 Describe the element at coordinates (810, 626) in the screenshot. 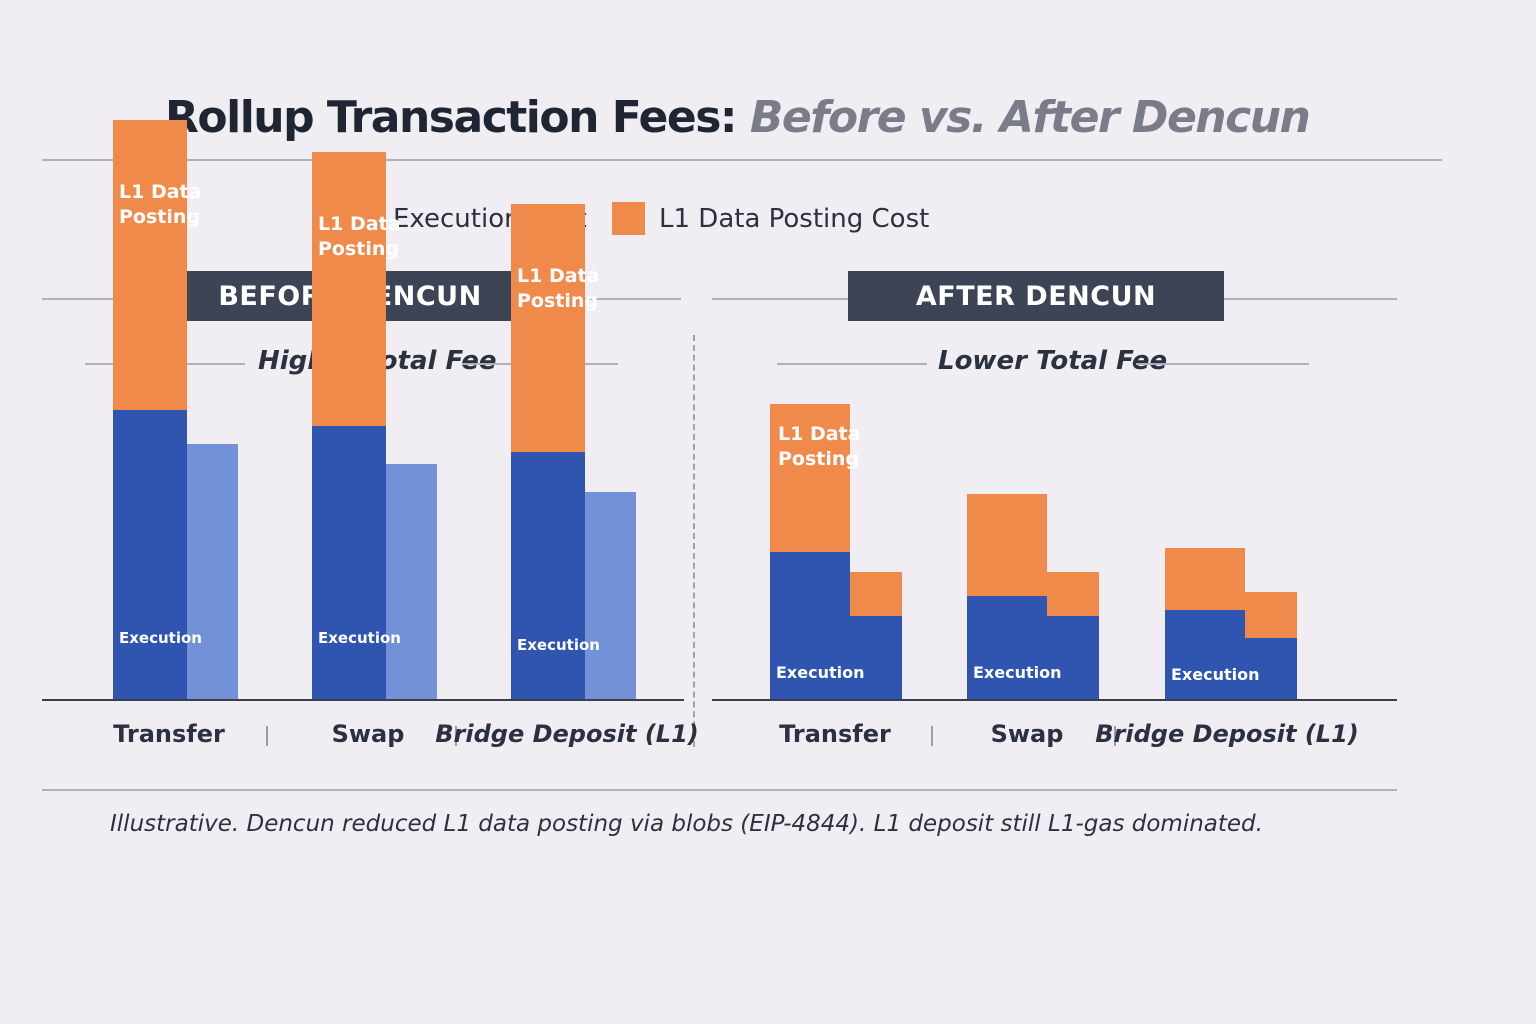

I see `after-bar-execution-transfer` at that location.